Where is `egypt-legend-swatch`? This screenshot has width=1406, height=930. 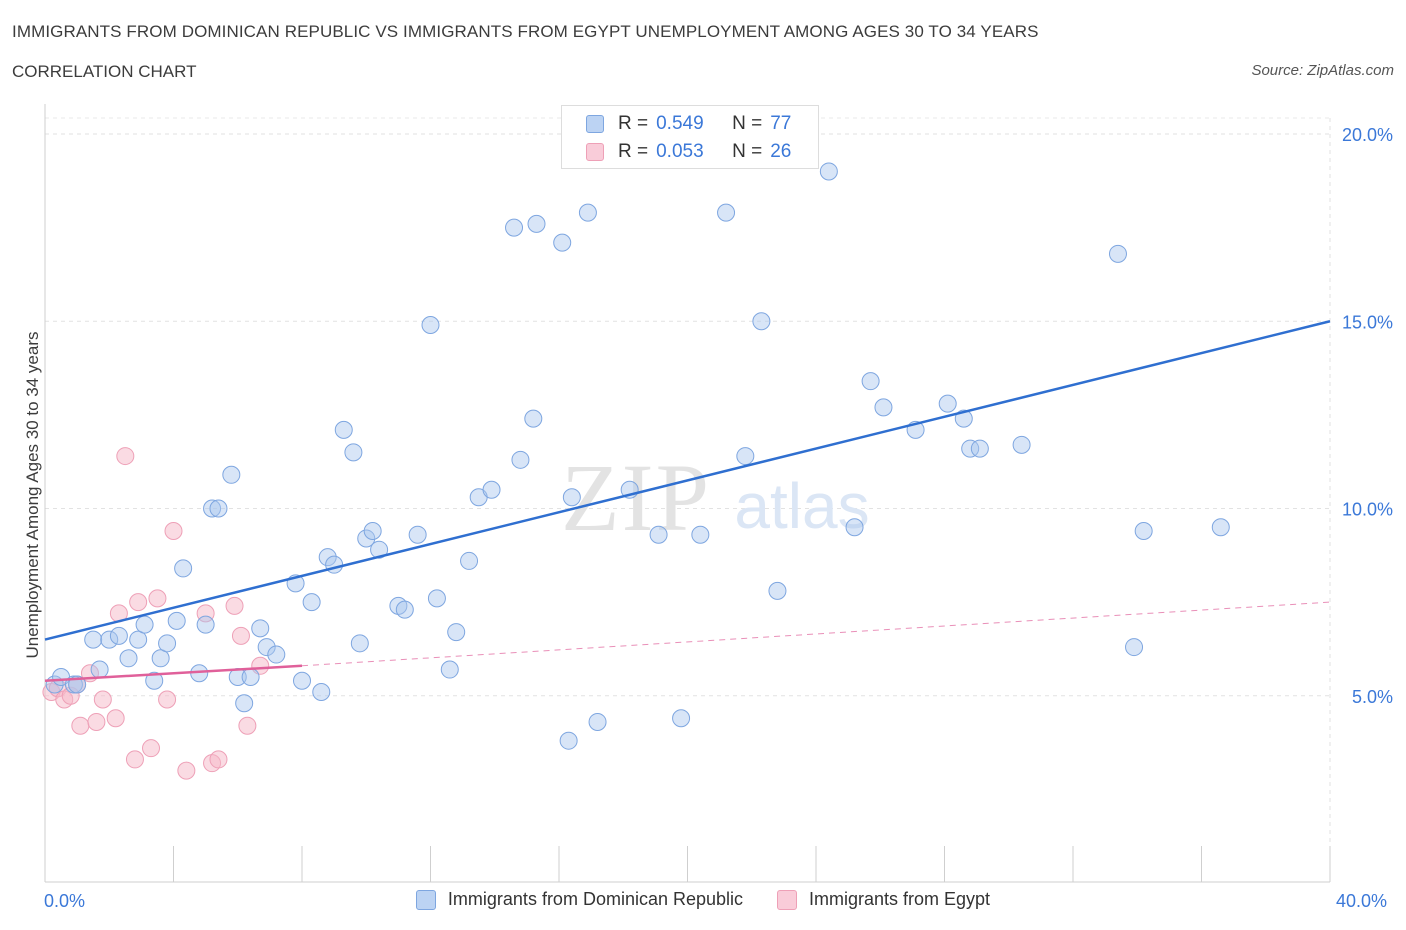 egypt-legend-swatch is located at coordinates (787, 899).